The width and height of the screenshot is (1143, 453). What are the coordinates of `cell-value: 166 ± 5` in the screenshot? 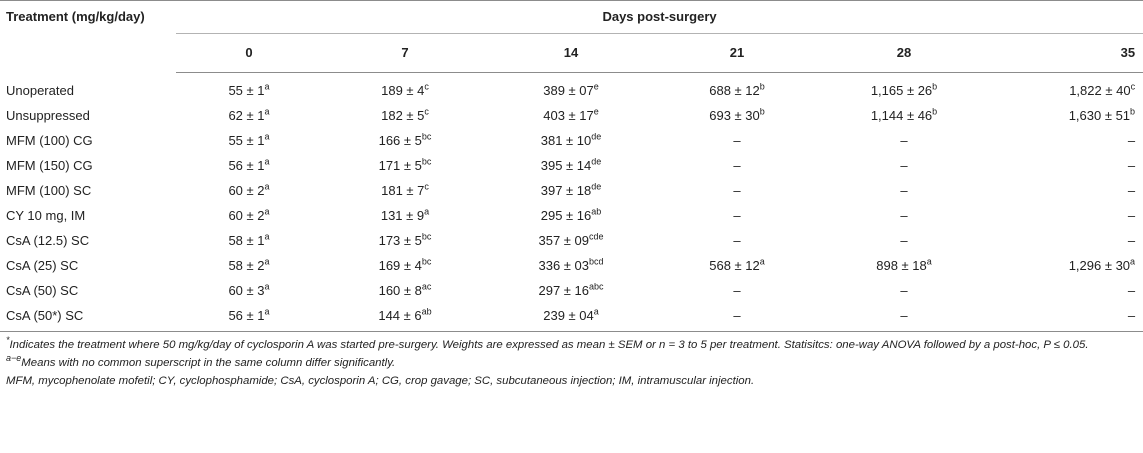 It's located at (400, 140).